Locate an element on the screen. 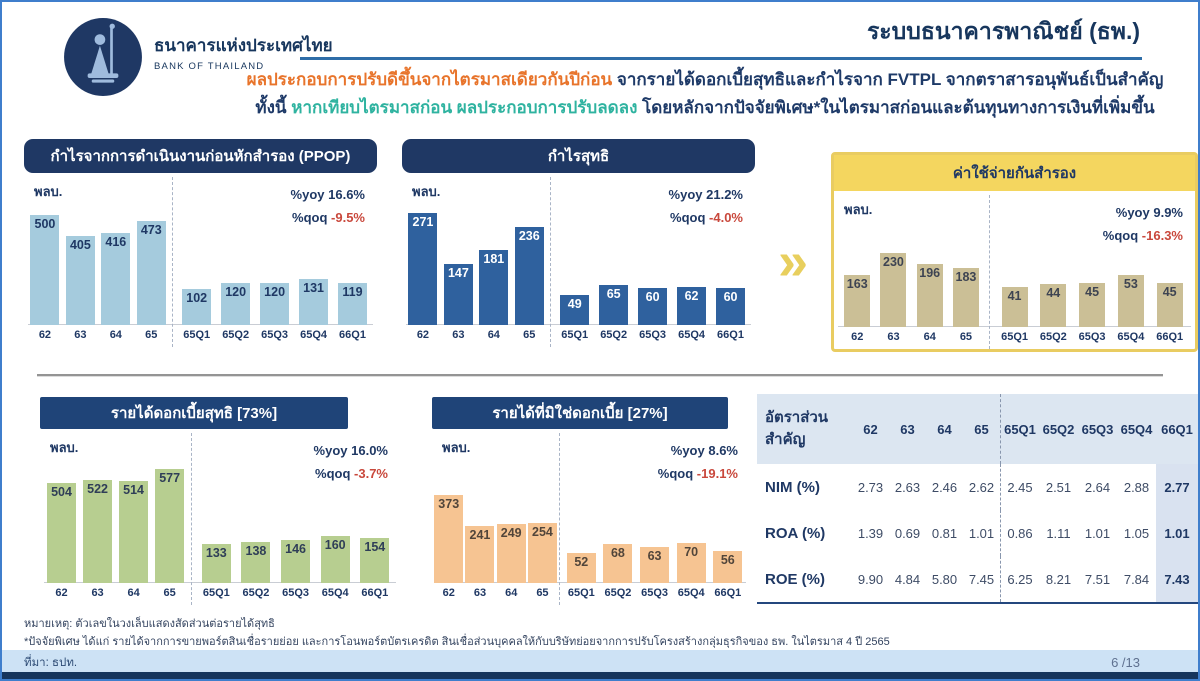 This screenshot has height=681, width=1200. org-name-block: ธนาคารแห่งประเทศไทย BANK OF THAILAND is located at coordinates (243, 52).